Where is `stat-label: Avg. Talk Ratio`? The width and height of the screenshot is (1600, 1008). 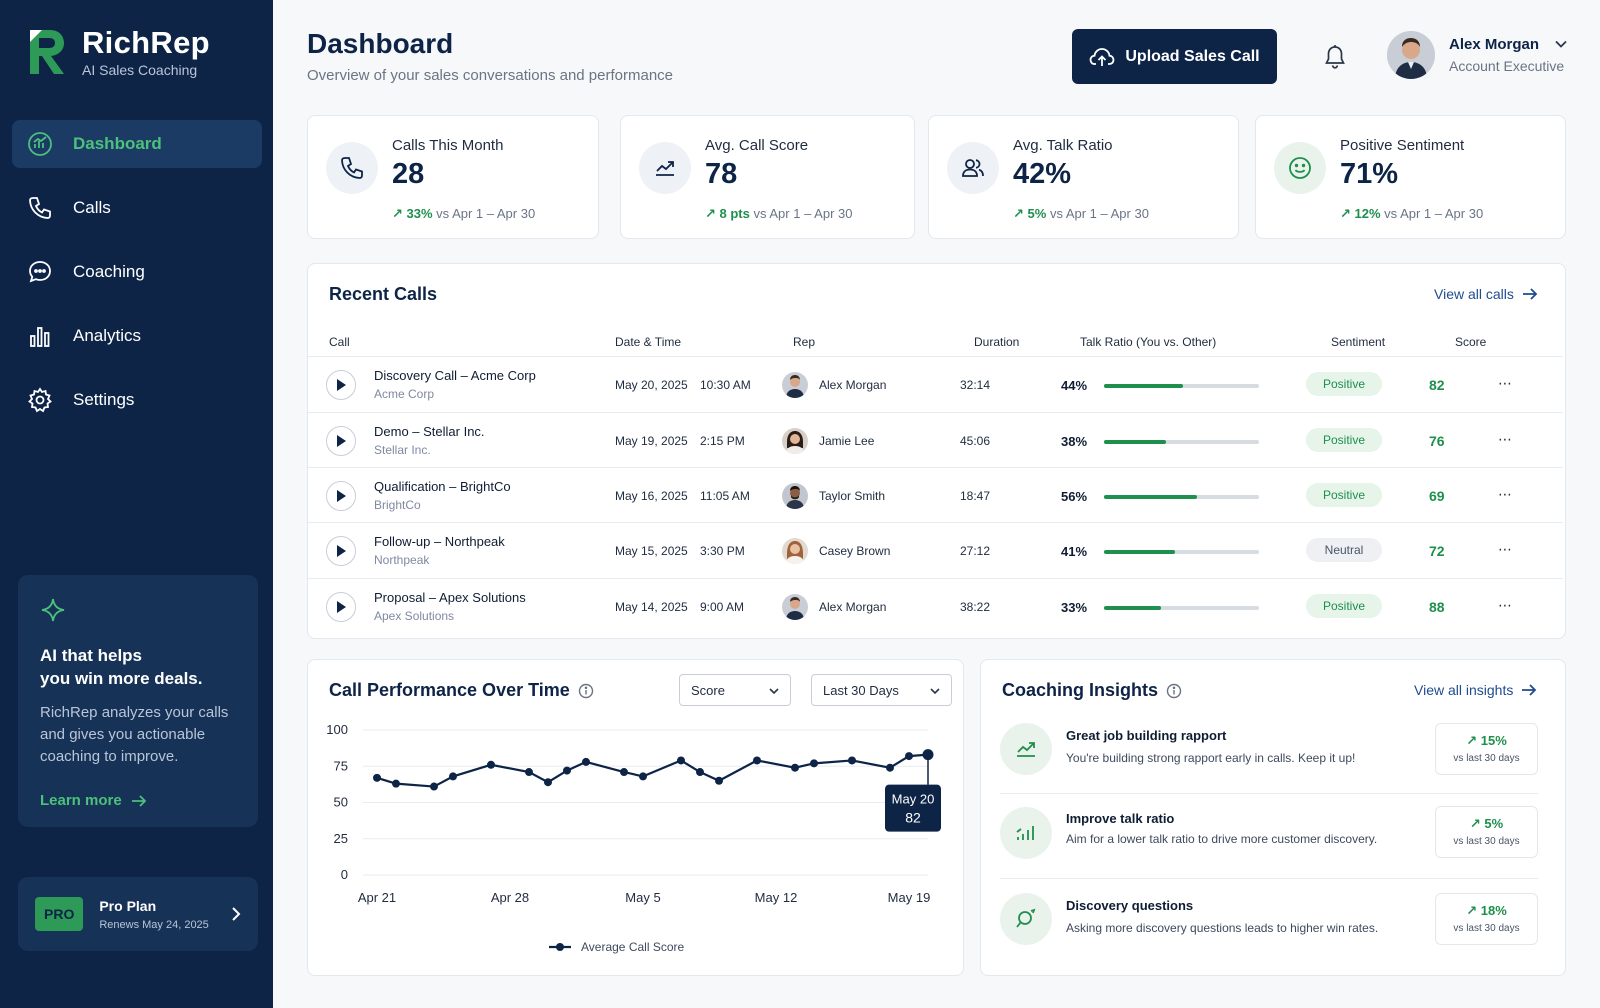
stat-label: Avg. Talk Ratio is located at coordinates (1063, 145).